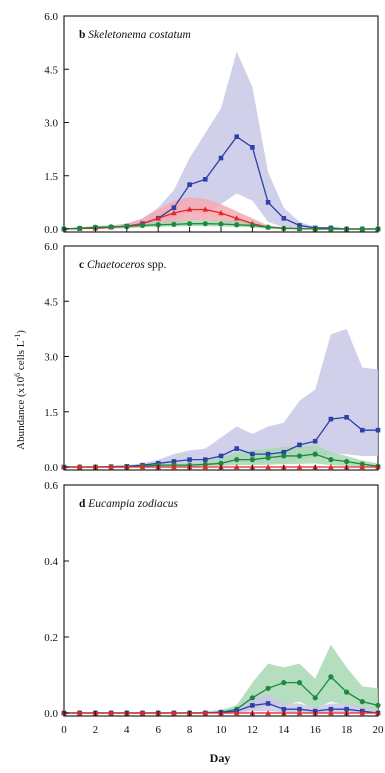 The image size is (385, 773). What do you see at coordinates (51, 638) in the screenshot?
I see `y-tick-label: 0.2` at bounding box center [51, 638].